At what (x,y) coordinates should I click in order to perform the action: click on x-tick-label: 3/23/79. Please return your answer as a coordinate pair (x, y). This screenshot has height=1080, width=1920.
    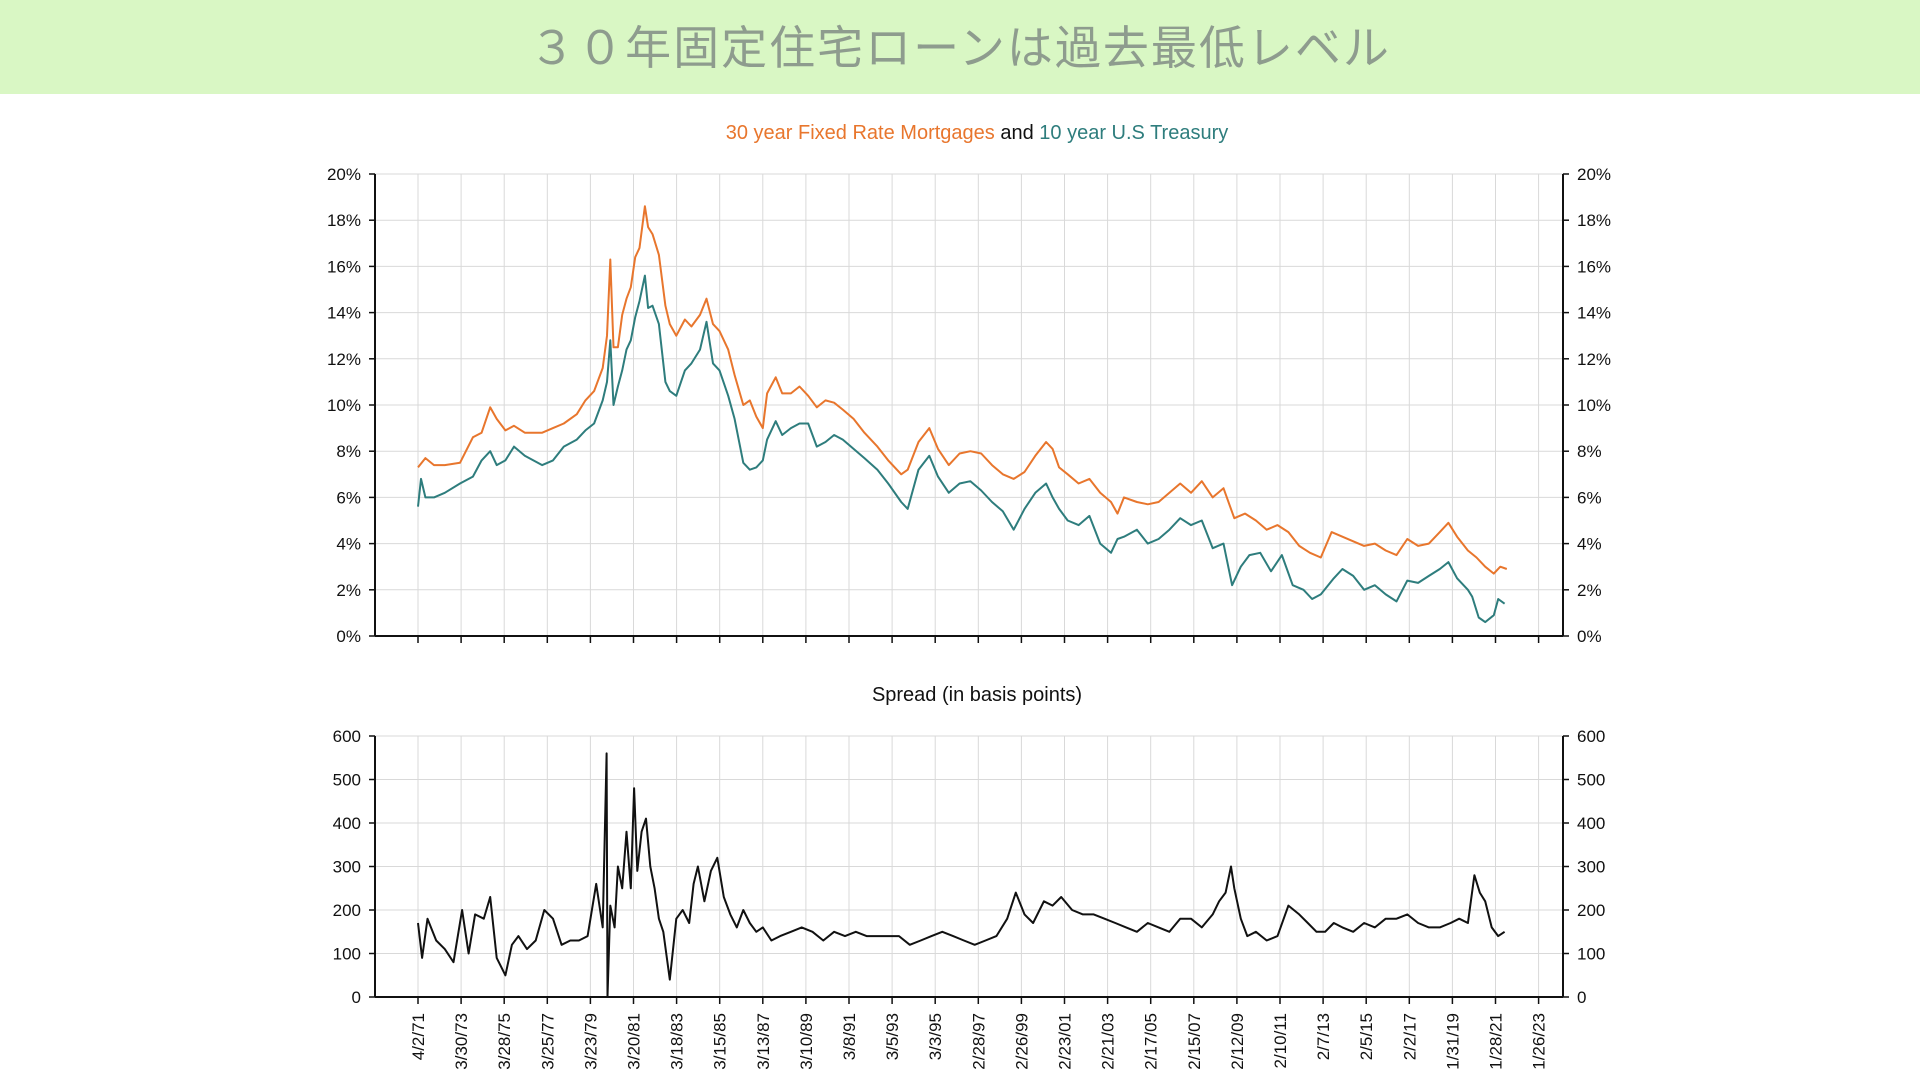
    Looking at the image, I should click on (590, 1041).